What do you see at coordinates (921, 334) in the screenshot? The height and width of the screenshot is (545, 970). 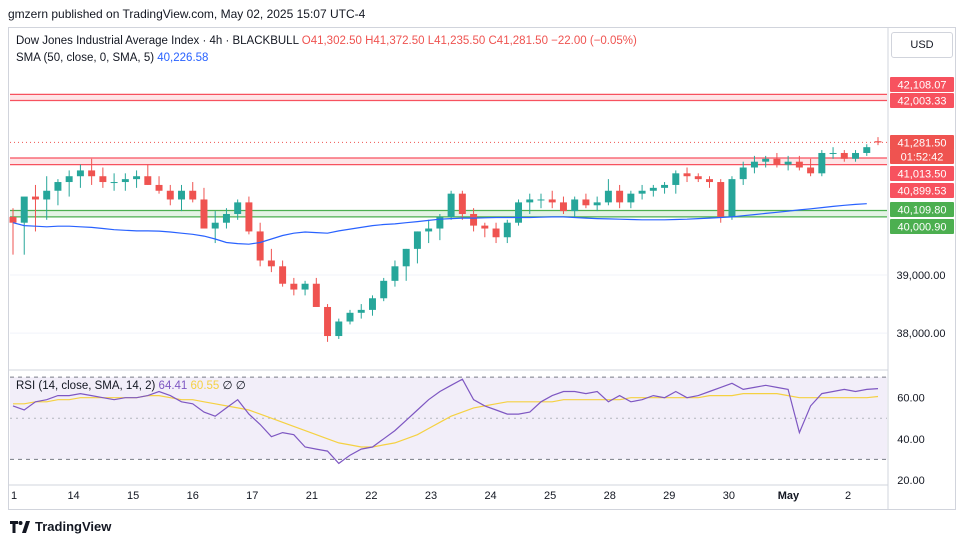 I see `price-tick-label: 38,000.00` at bounding box center [921, 334].